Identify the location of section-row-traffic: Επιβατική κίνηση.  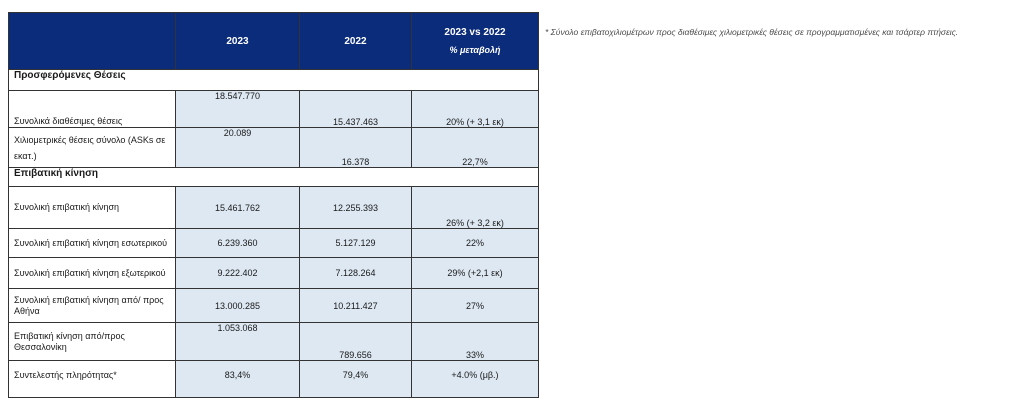
(273, 177).